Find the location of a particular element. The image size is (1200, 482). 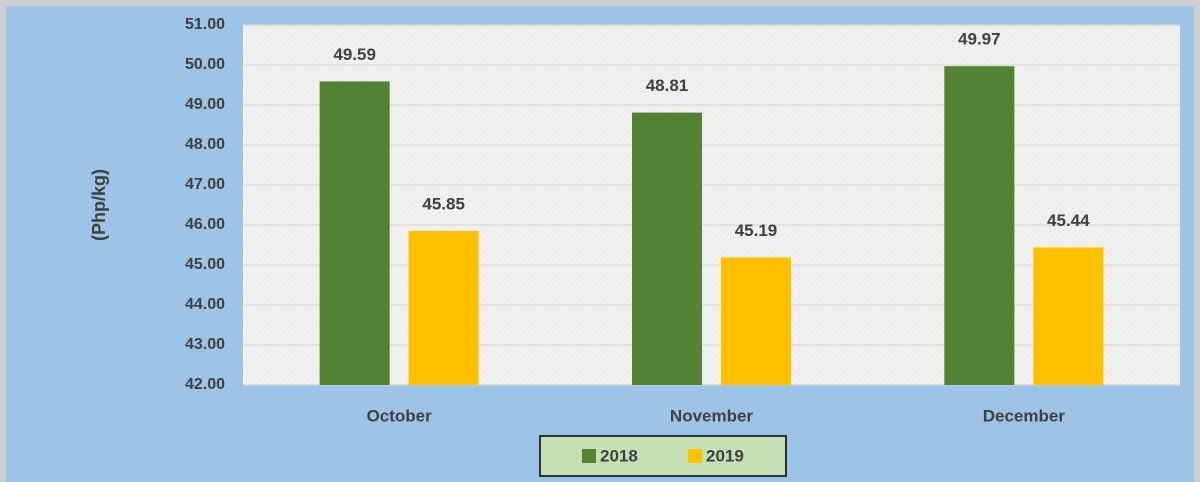

data-label: 48.81 is located at coordinates (667, 85).